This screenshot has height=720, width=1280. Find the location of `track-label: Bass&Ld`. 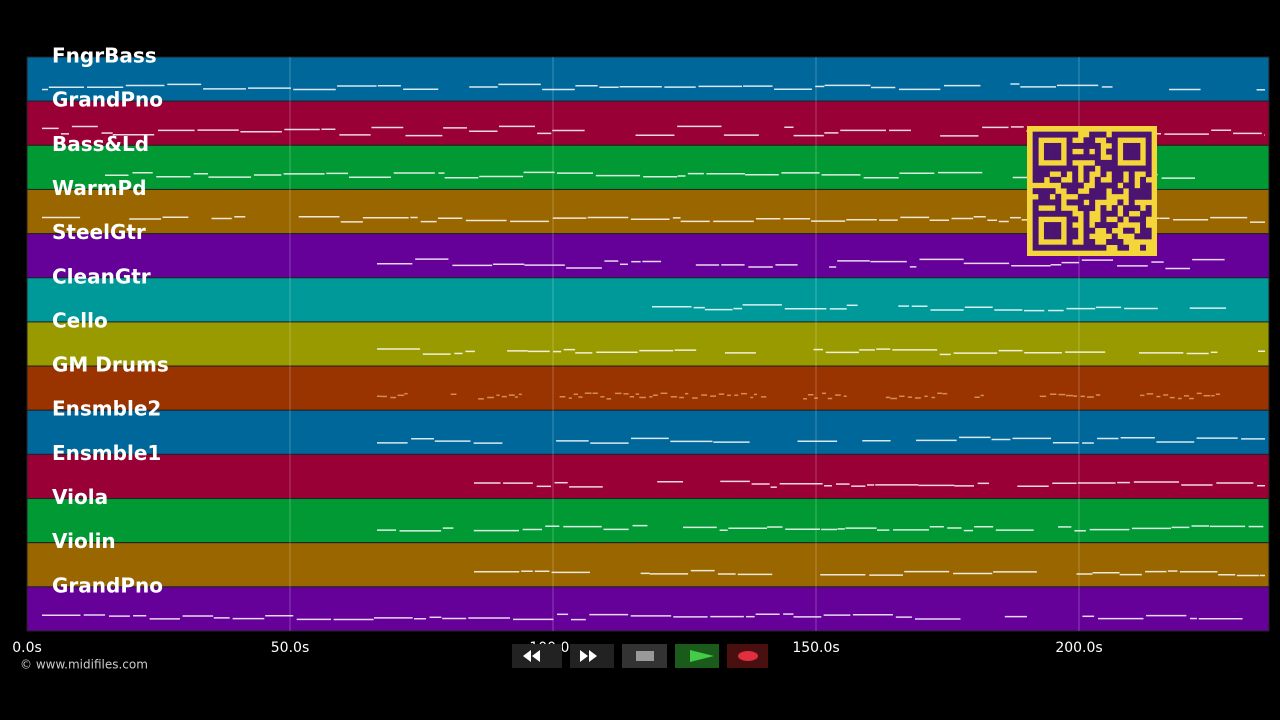

track-label: Bass&Ld is located at coordinates (100, 144).